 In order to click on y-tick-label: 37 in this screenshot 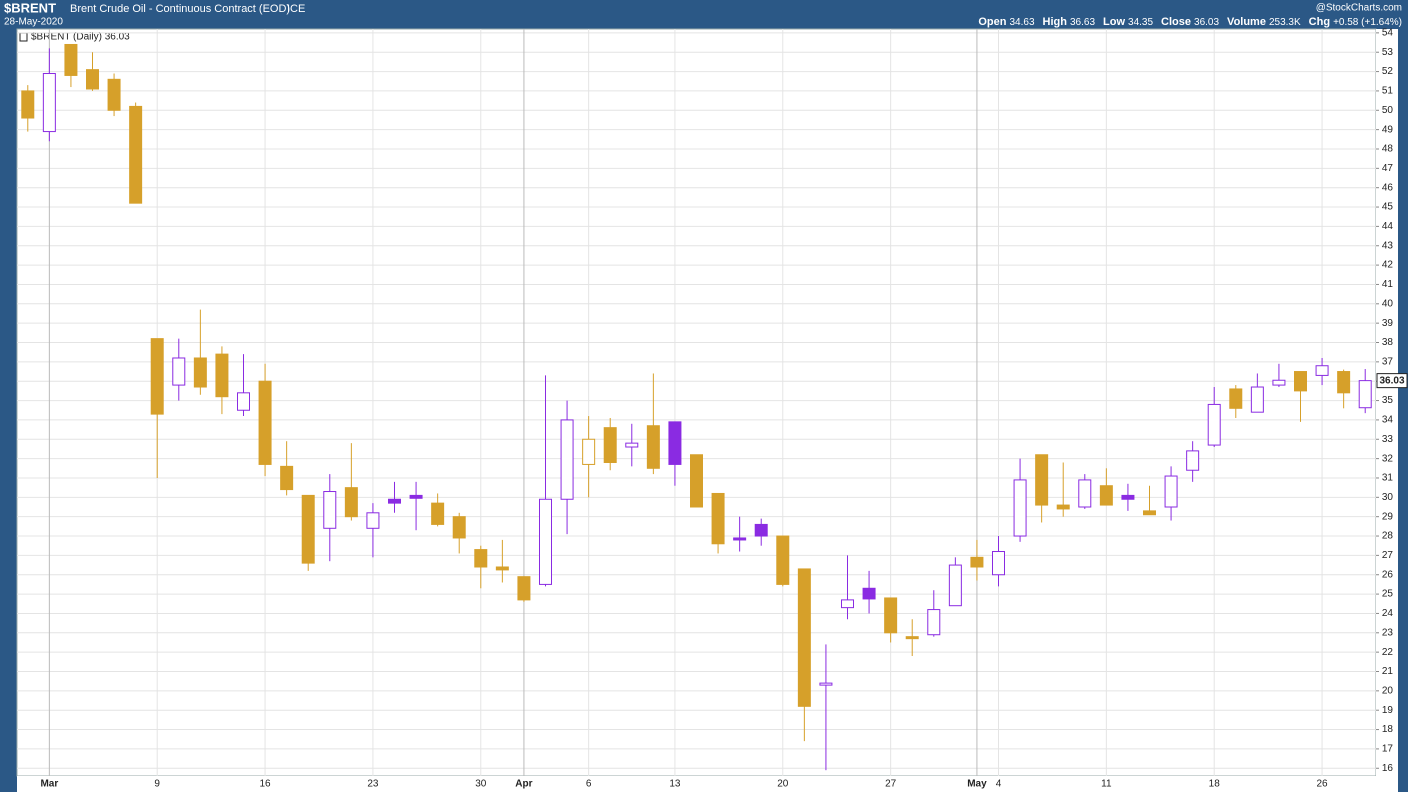, I will do `click(1388, 362)`.